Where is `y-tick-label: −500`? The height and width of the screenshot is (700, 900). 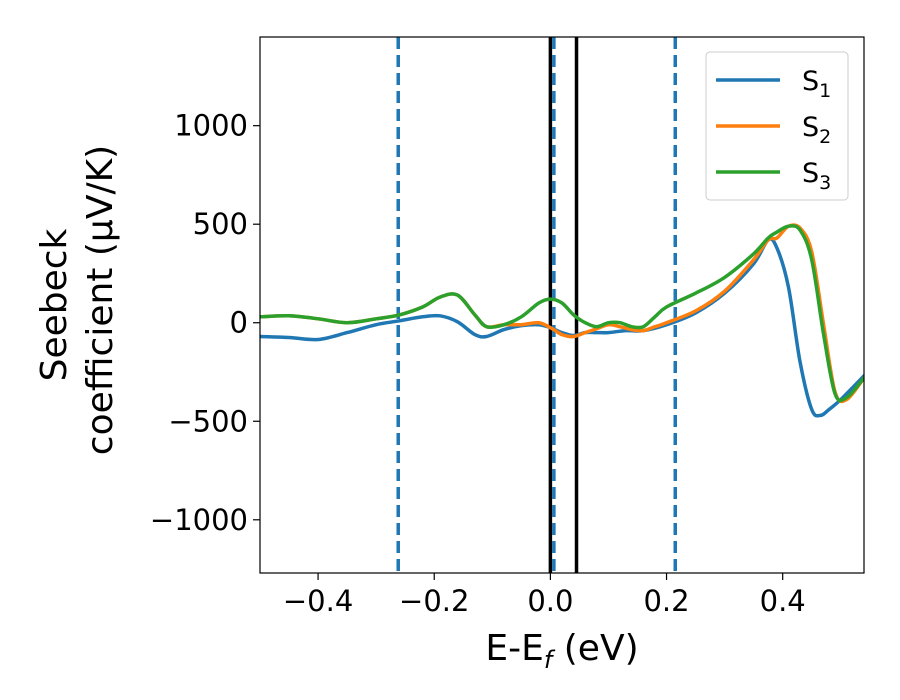 y-tick-label: −500 is located at coordinates (208, 421).